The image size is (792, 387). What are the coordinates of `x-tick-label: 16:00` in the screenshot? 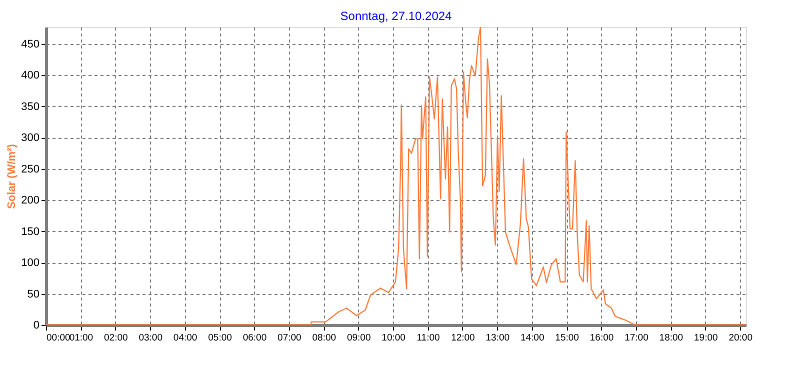 It's located at (602, 338).